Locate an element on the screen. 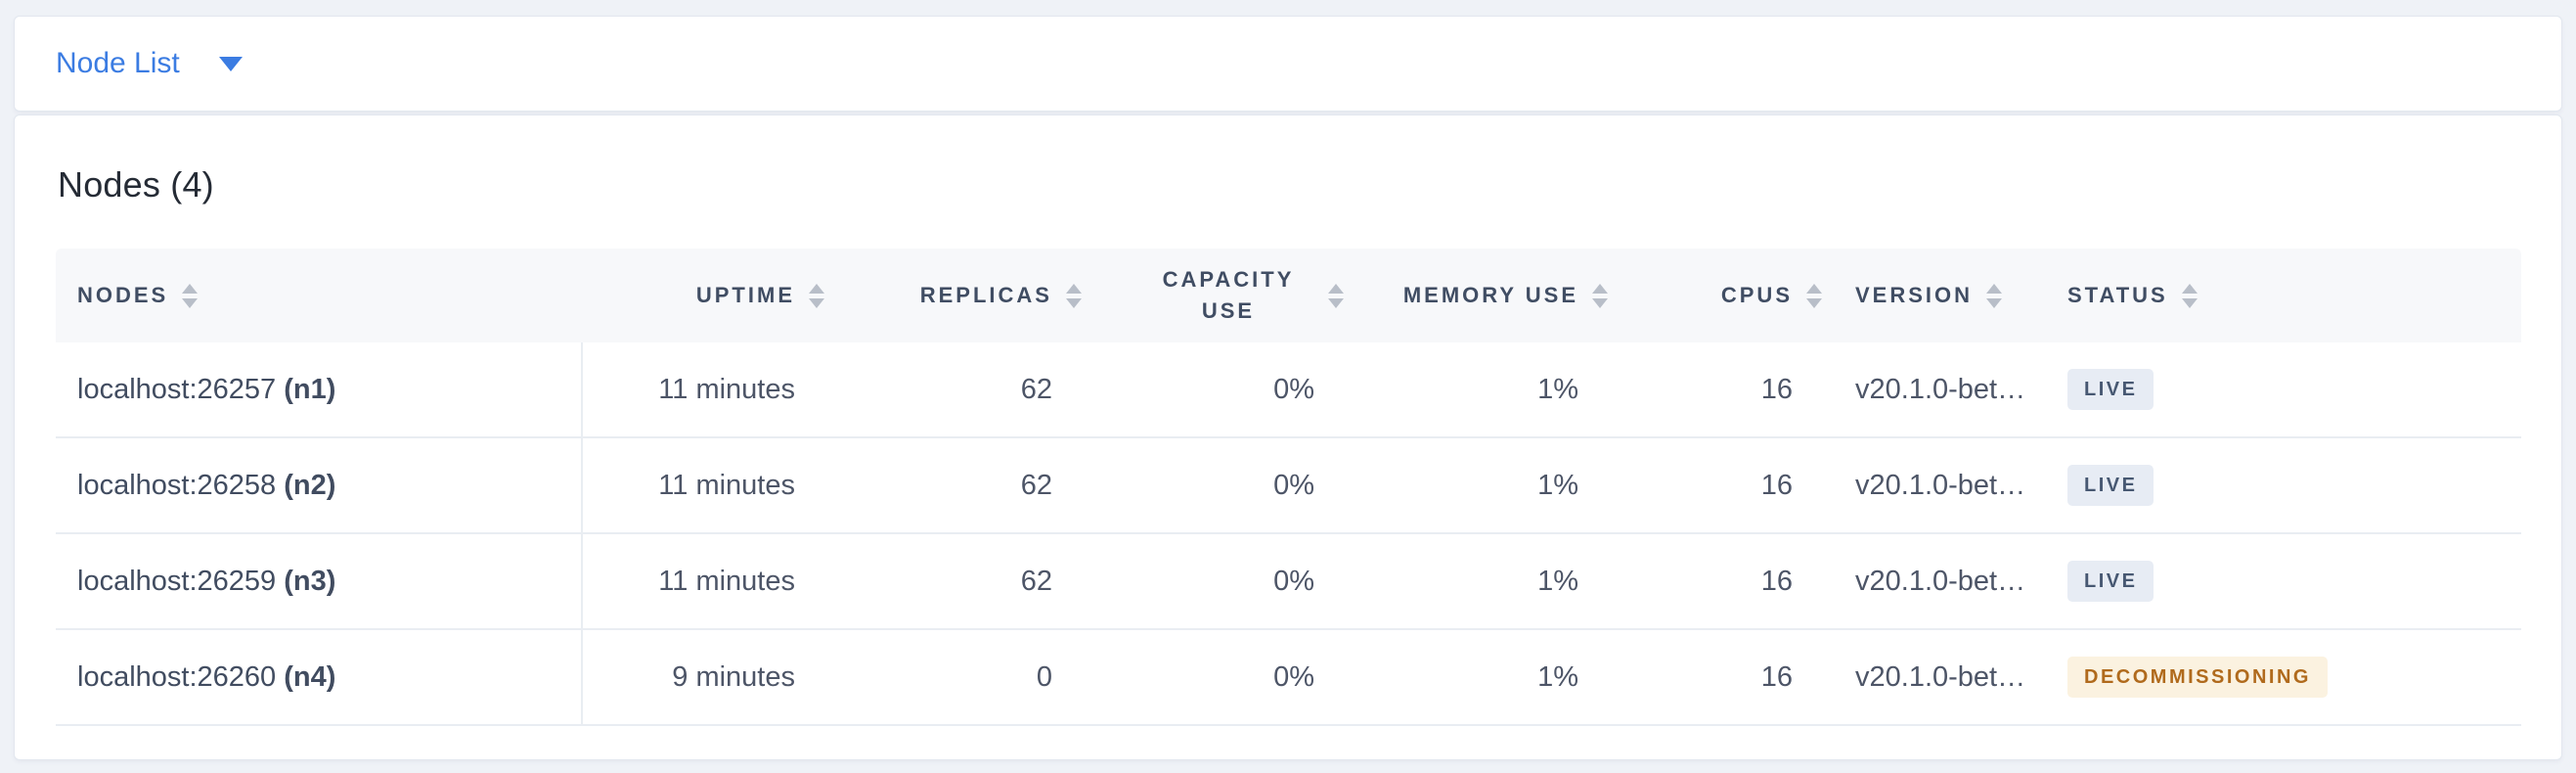 The height and width of the screenshot is (773, 2576). node-name-cell: localhost:26257 (n1) is located at coordinates (319, 390).